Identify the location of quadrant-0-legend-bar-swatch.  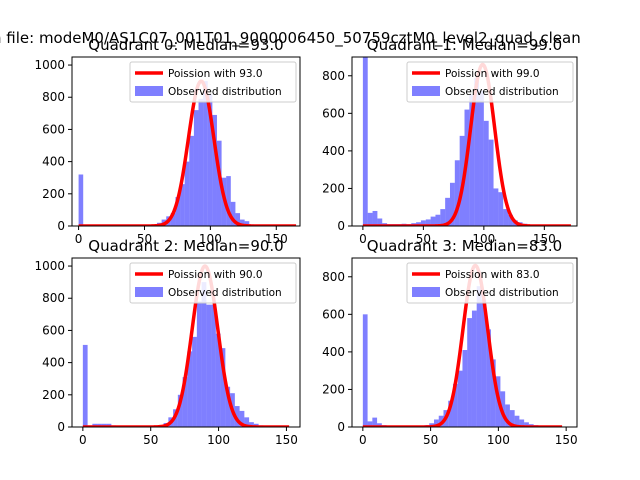
(149, 91).